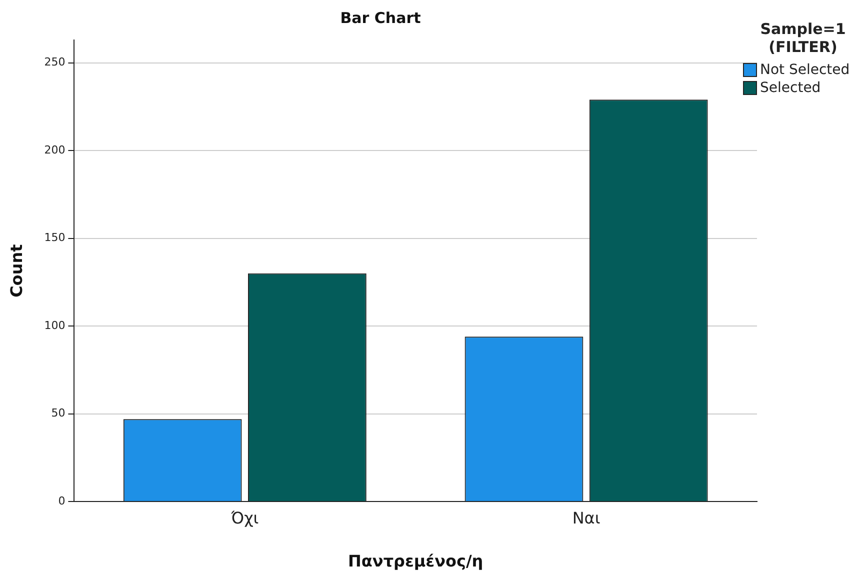 The width and height of the screenshot is (867, 580). What do you see at coordinates (55, 149) in the screenshot?
I see `y-tick-label: 200` at bounding box center [55, 149].